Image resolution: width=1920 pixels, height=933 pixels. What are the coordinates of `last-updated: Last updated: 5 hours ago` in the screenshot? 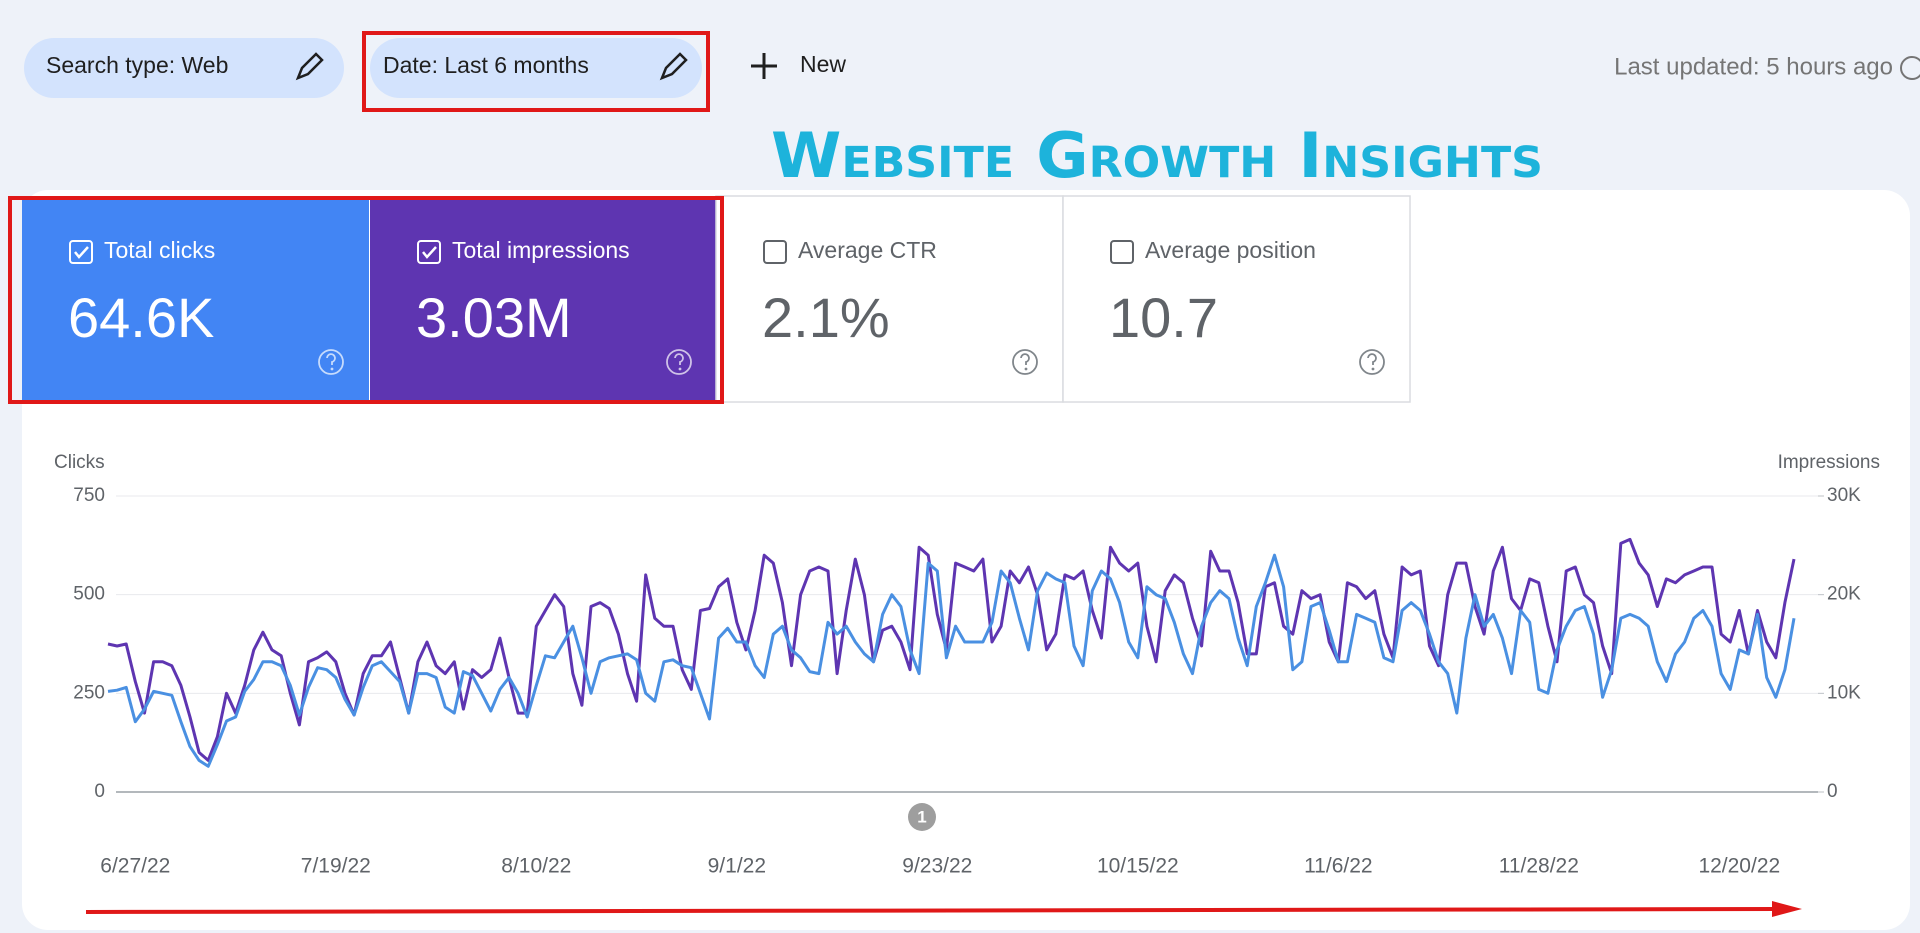 It's located at (1753, 66).